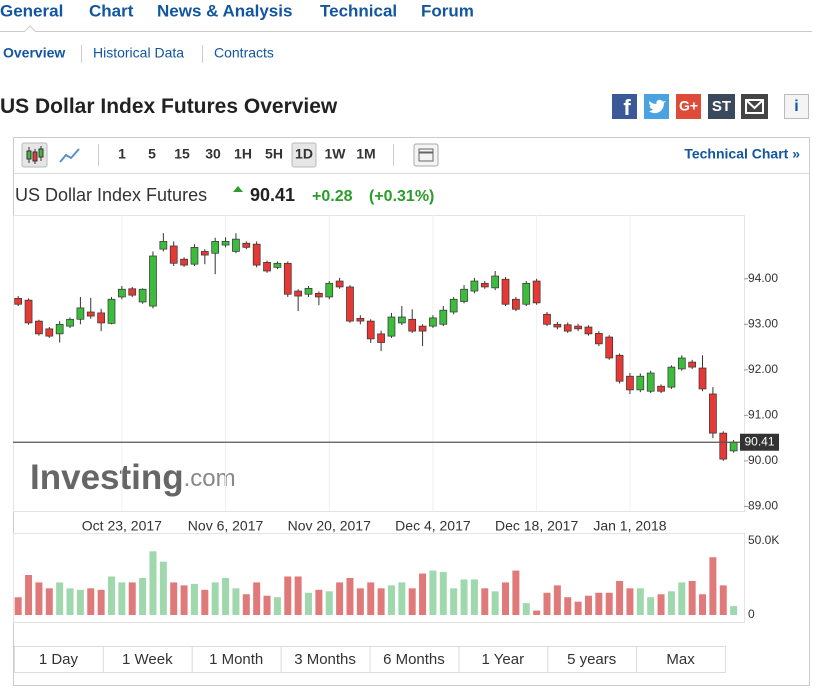  What do you see at coordinates (796, 106) in the screenshot?
I see `info-icon` at bounding box center [796, 106].